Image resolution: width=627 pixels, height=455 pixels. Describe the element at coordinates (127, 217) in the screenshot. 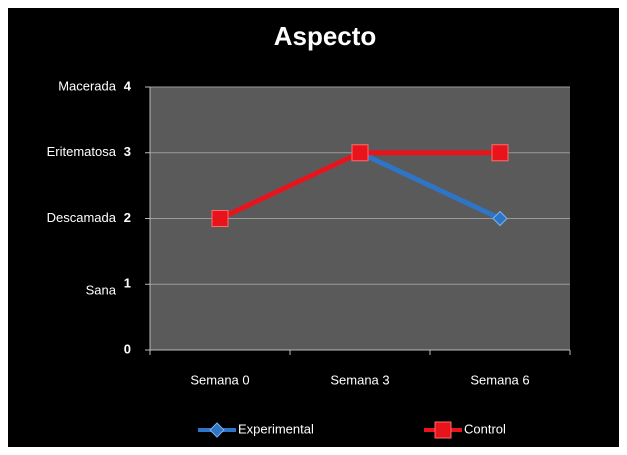

I see `y-tick-label: 2` at that location.